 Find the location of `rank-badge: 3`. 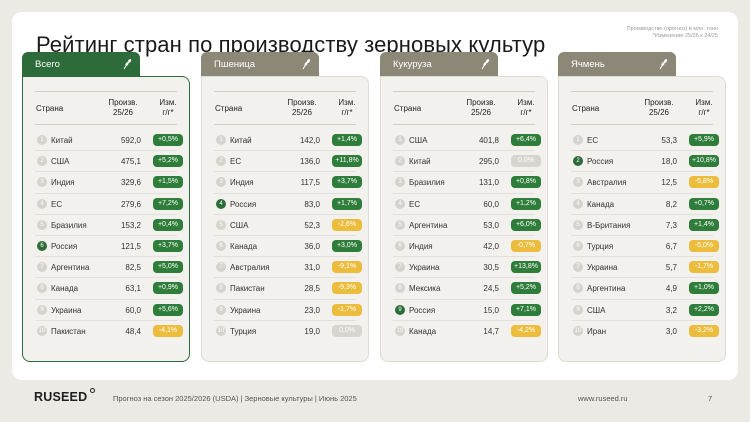

rank-badge: 3 is located at coordinates (578, 182).